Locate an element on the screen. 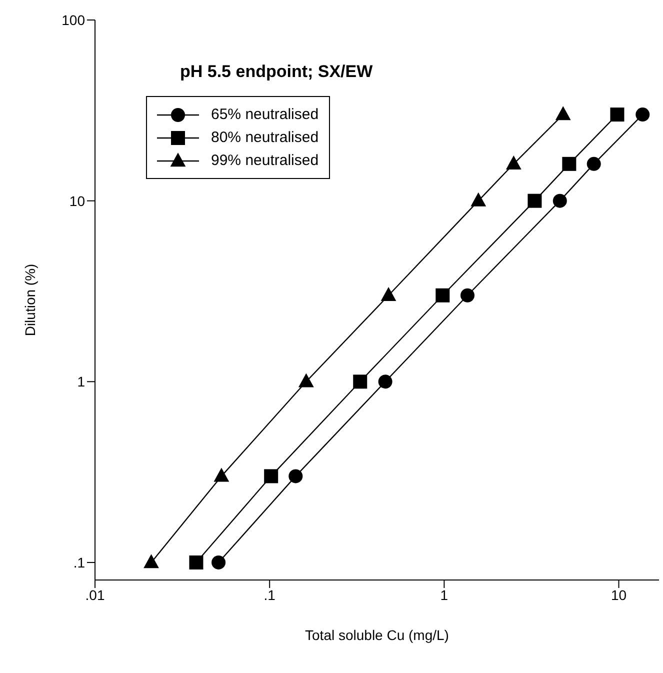 The height and width of the screenshot is (673, 663). x-tick-label: .1 is located at coordinates (270, 594).